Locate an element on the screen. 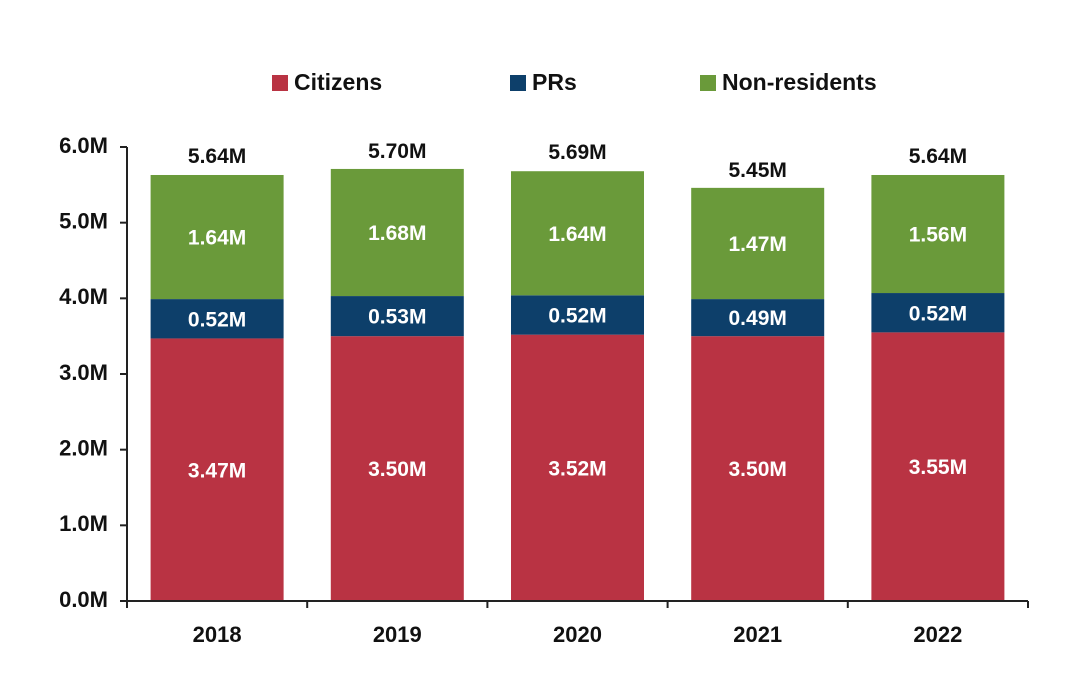 The width and height of the screenshot is (1079, 680). y-tick-label: 1.0M is located at coordinates (83, 523).